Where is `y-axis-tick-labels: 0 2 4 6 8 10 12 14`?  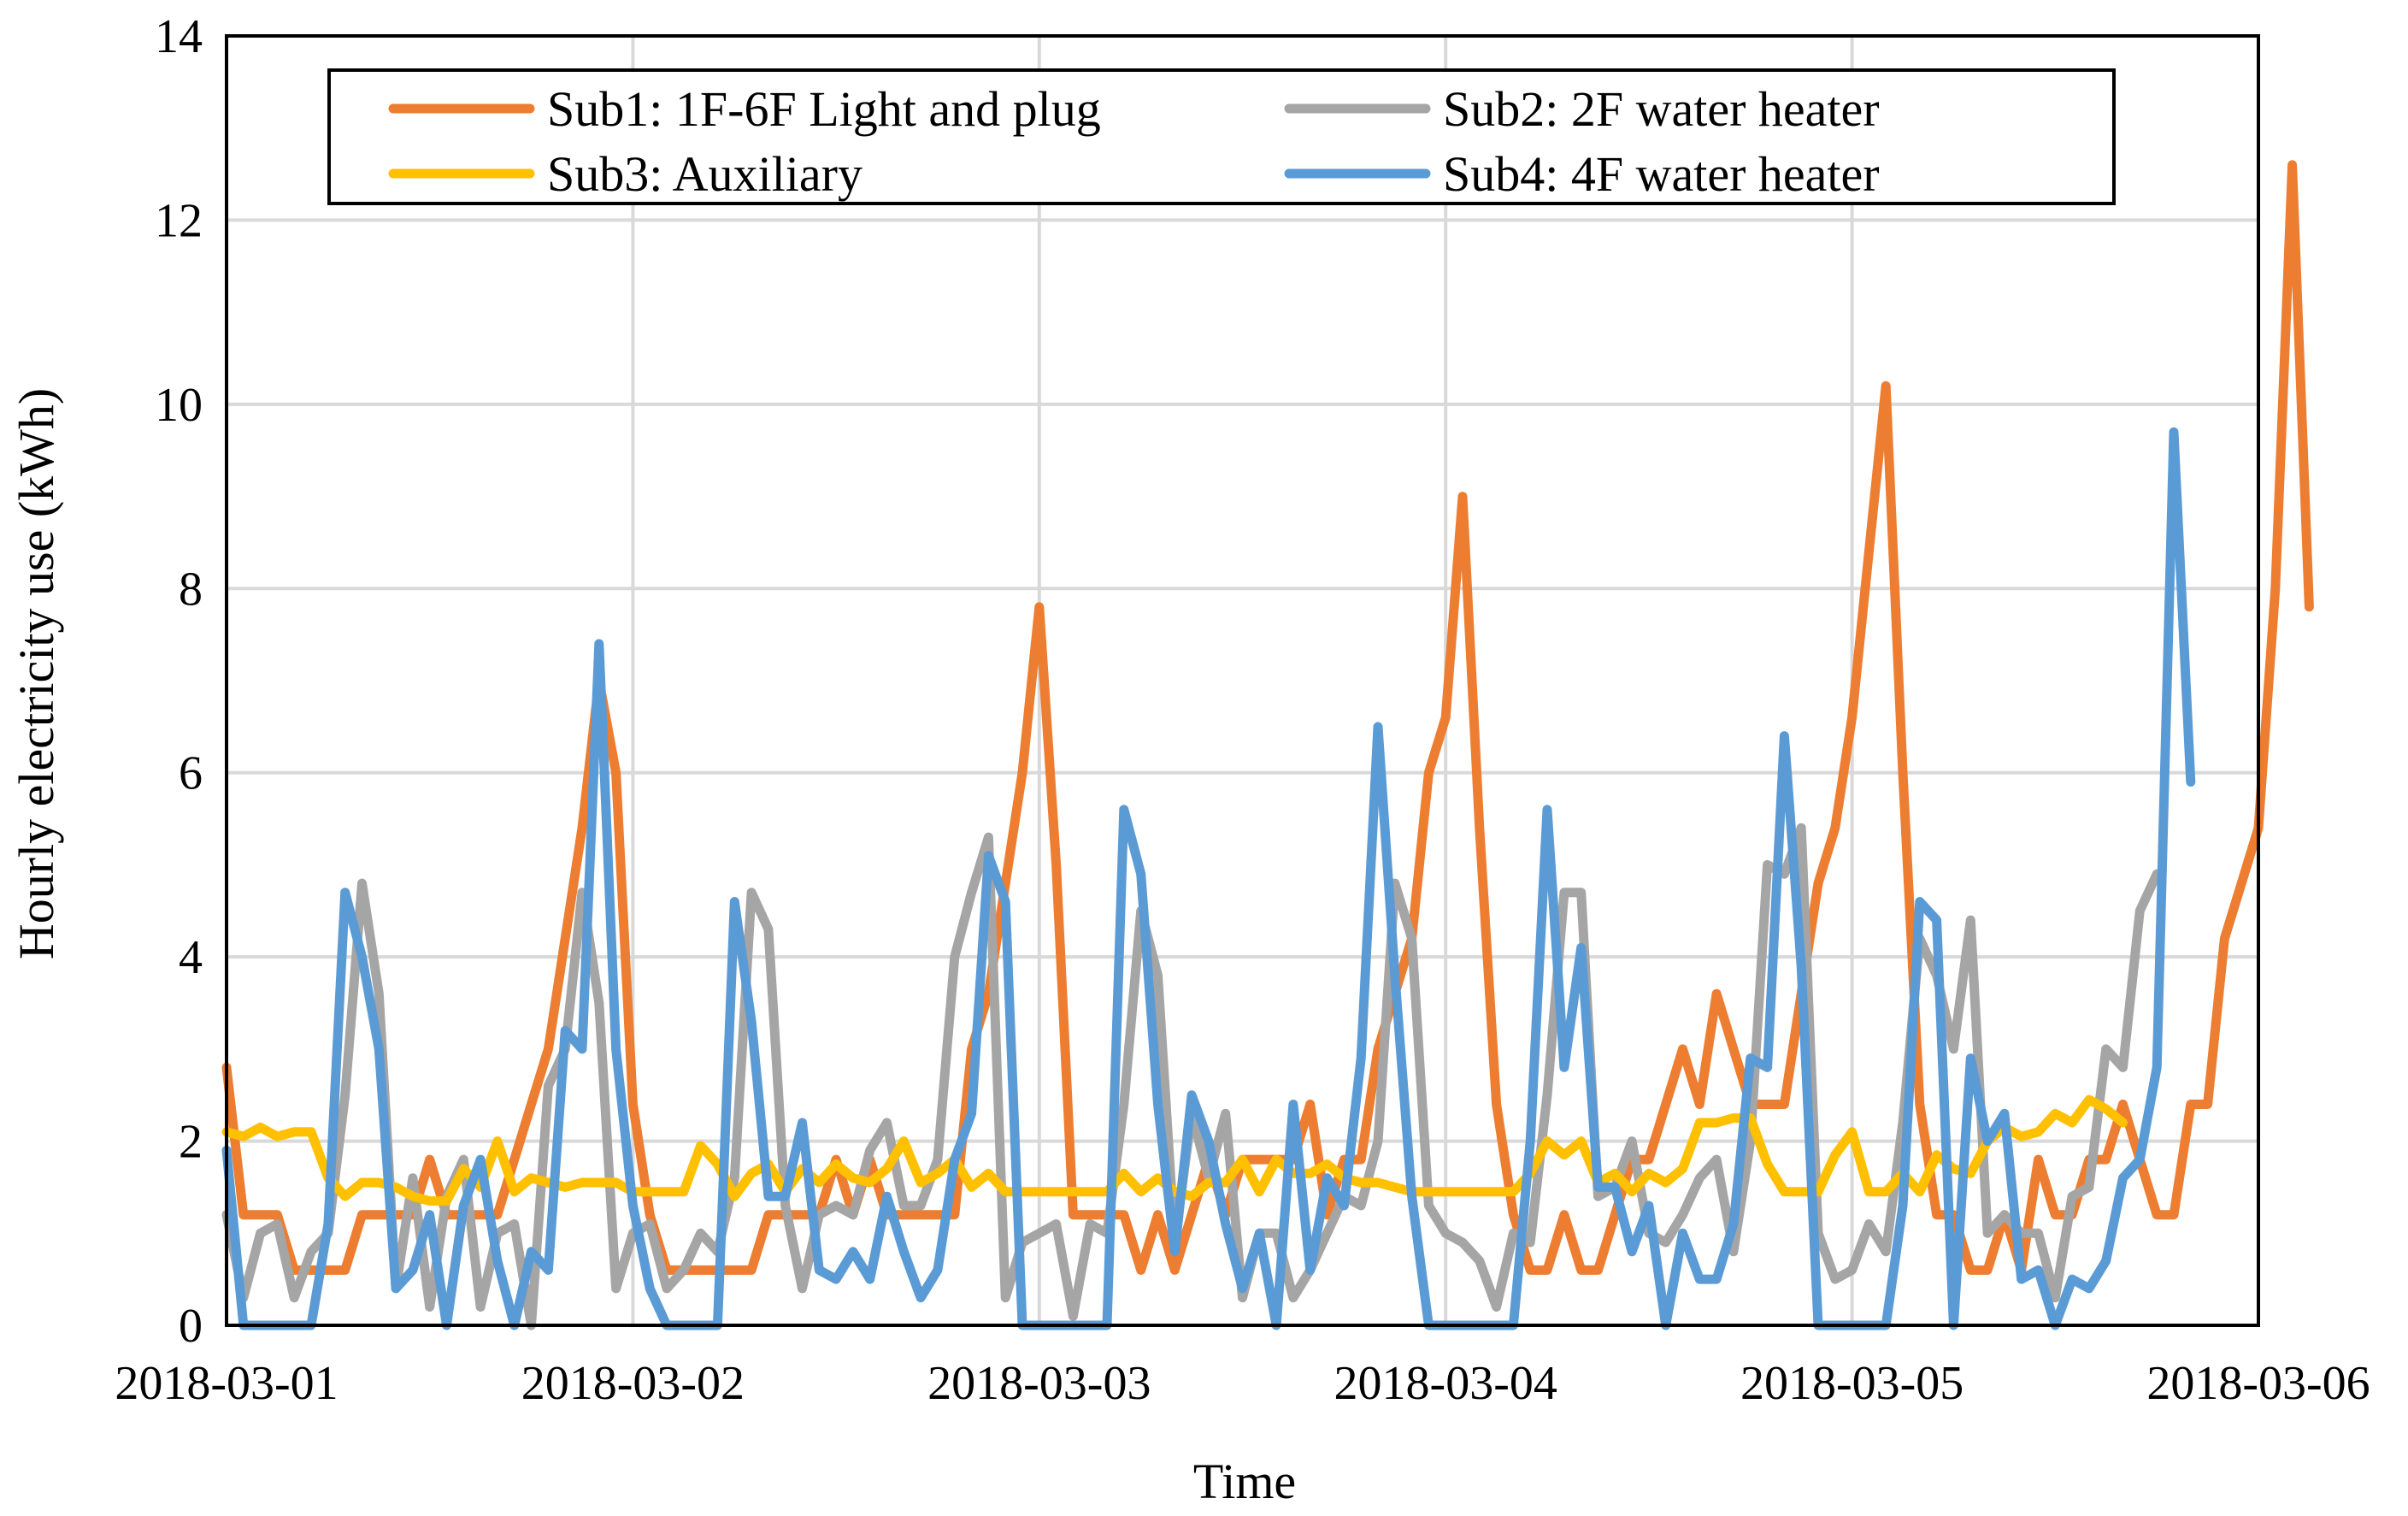
y-axis-tick-labels: 0 2 4 6 8 10 12 14 is located at coordinates (179, 681).